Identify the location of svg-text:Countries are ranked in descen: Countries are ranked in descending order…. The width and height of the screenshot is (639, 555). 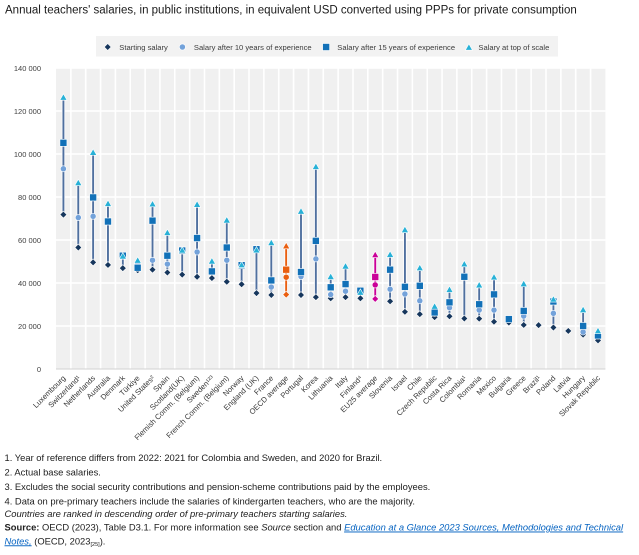
(176, 513).